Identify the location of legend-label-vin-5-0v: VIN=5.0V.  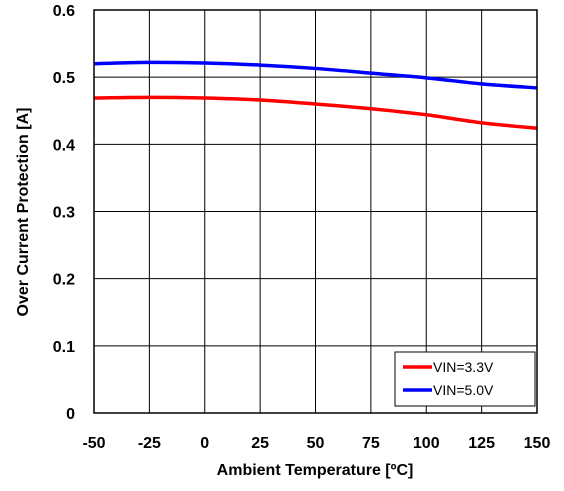
(463, 390).